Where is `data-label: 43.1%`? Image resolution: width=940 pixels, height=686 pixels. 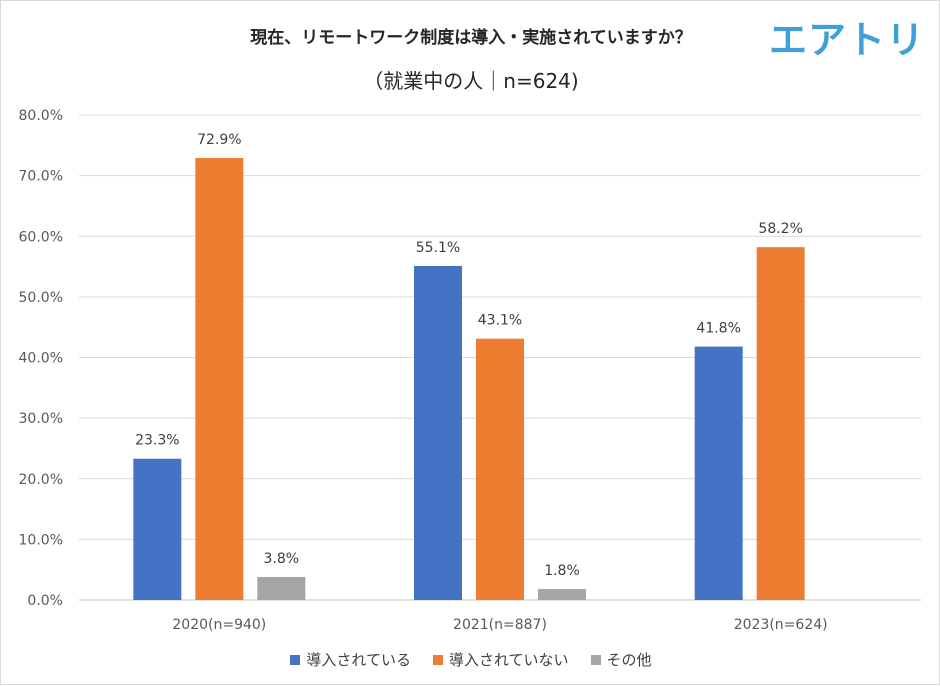
data-label: 43.1% is located at coordinates (500, 321).